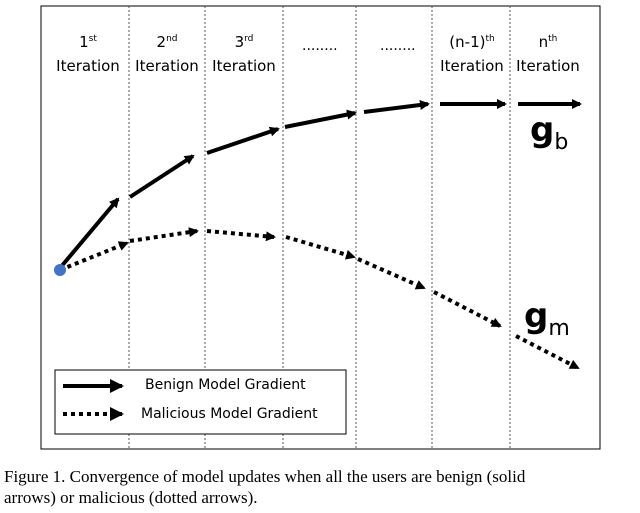  What do you see at coordinates (547, 318) in the screenshot?
I see `malicious-gradient-label: gm` at bounding box center [547, 318].